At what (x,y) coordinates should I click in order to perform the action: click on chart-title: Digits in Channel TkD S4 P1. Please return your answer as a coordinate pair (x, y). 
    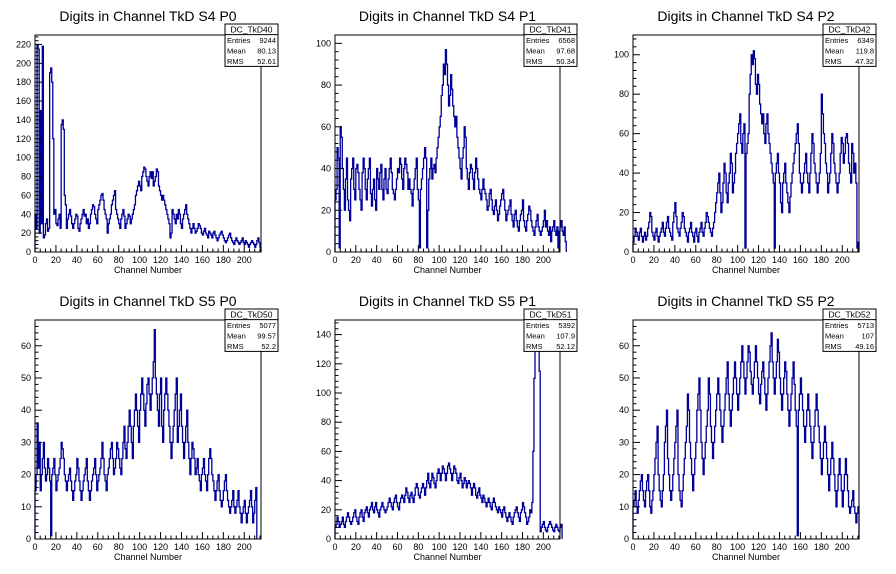
    Looking at the image, I should click on (447, 16).